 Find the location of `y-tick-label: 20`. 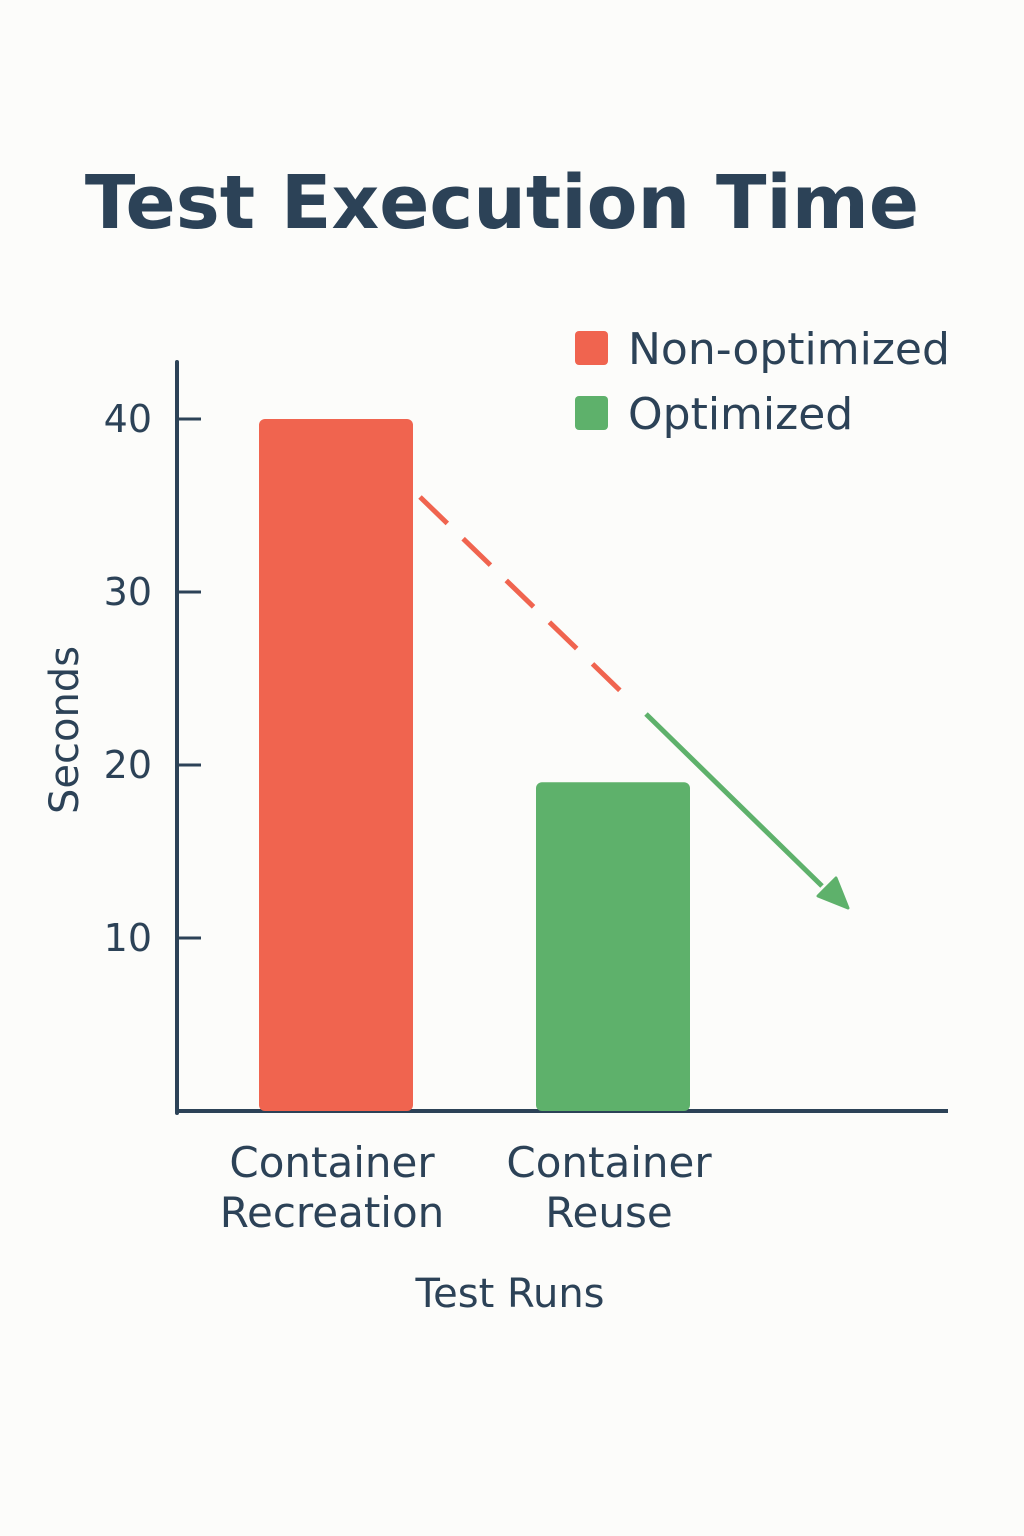

y-tick-label: 20 is located at coordinates (128, 765).